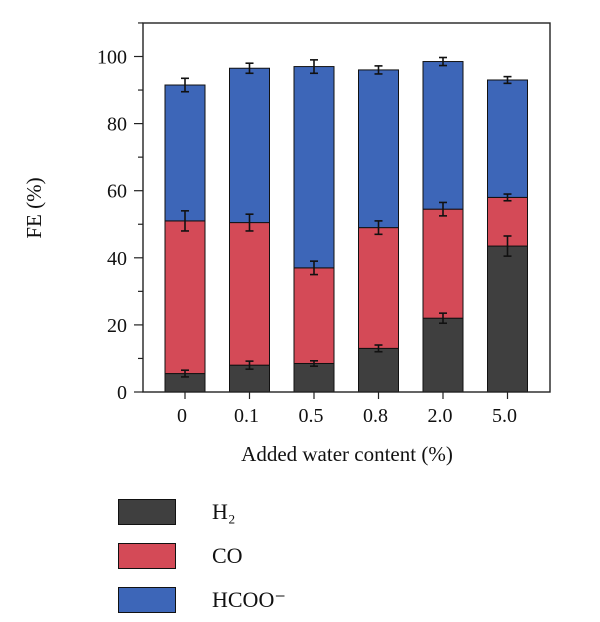 This screenshot has height=622, width=600. Describe the element at coordinates (440, 416) in the screenshot. I see `x-tick-label: 2.0` at that location.